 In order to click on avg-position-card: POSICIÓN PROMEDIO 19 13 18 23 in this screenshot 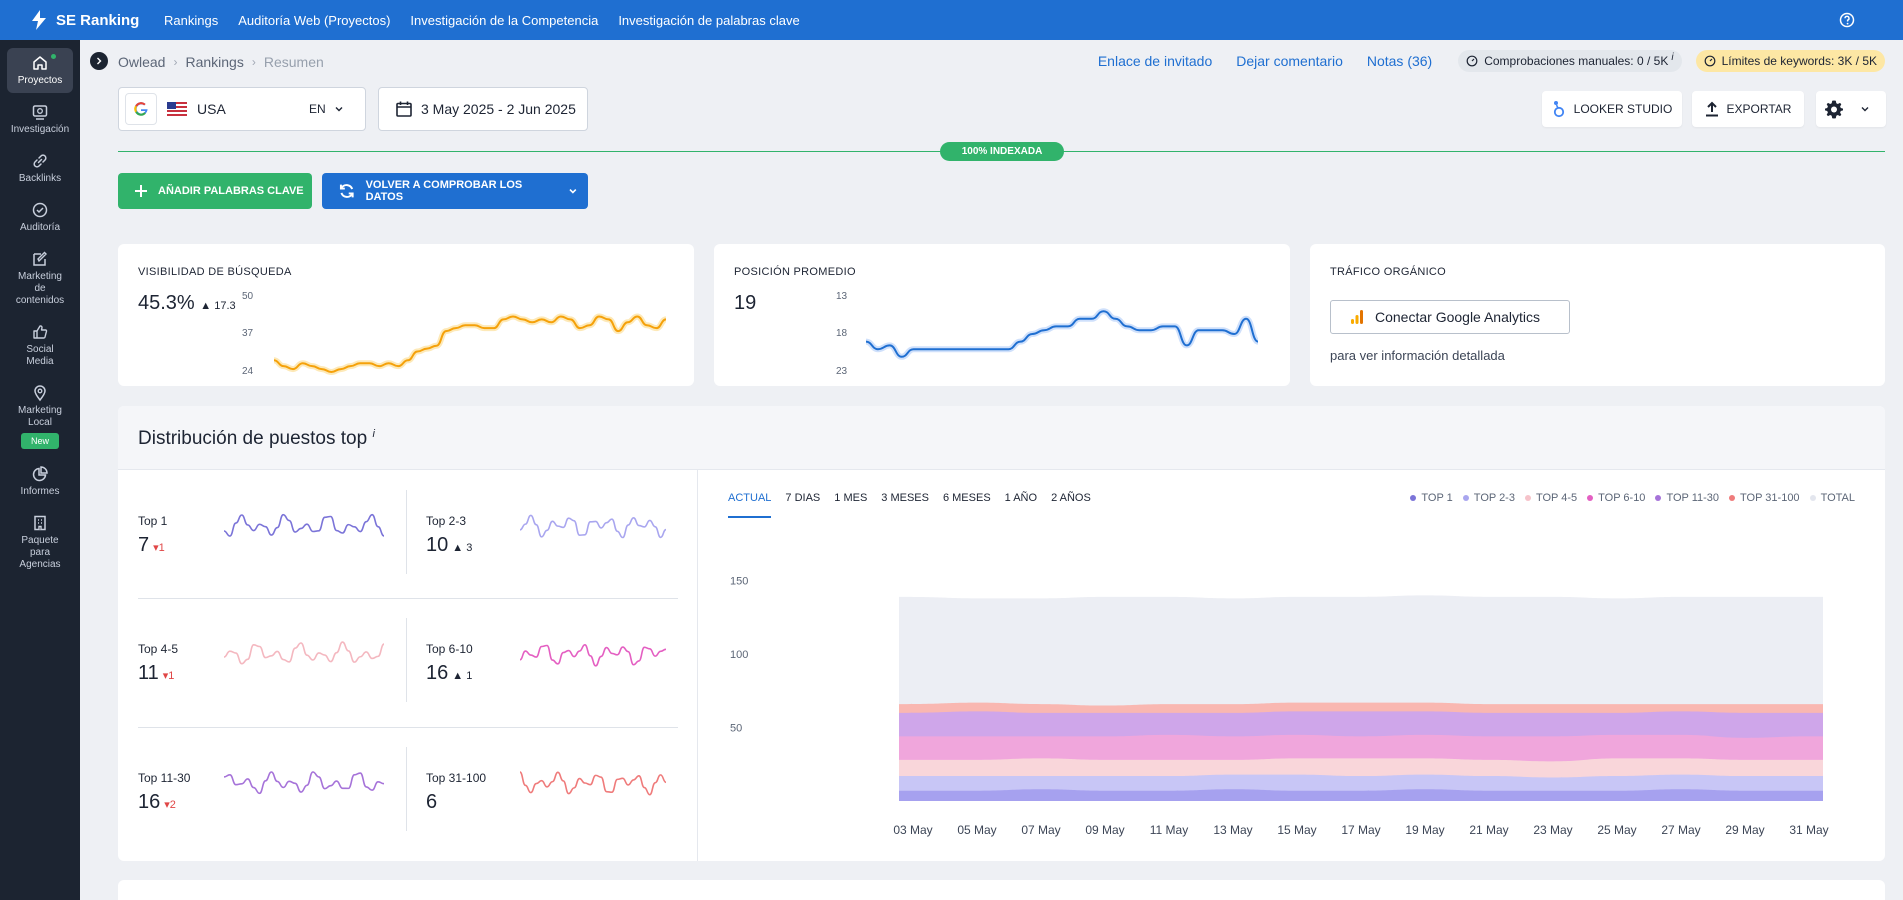, I will do `click(1002, 315)`.